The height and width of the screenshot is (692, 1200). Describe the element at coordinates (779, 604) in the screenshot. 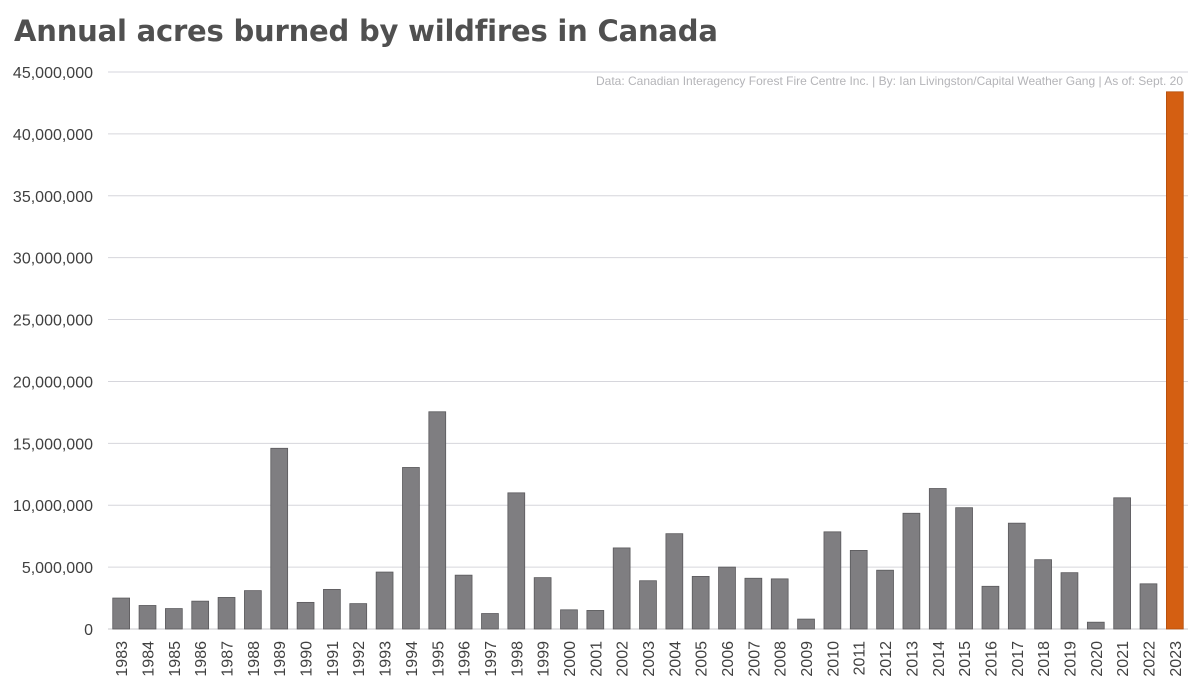

I see `bar-2008` at that location.